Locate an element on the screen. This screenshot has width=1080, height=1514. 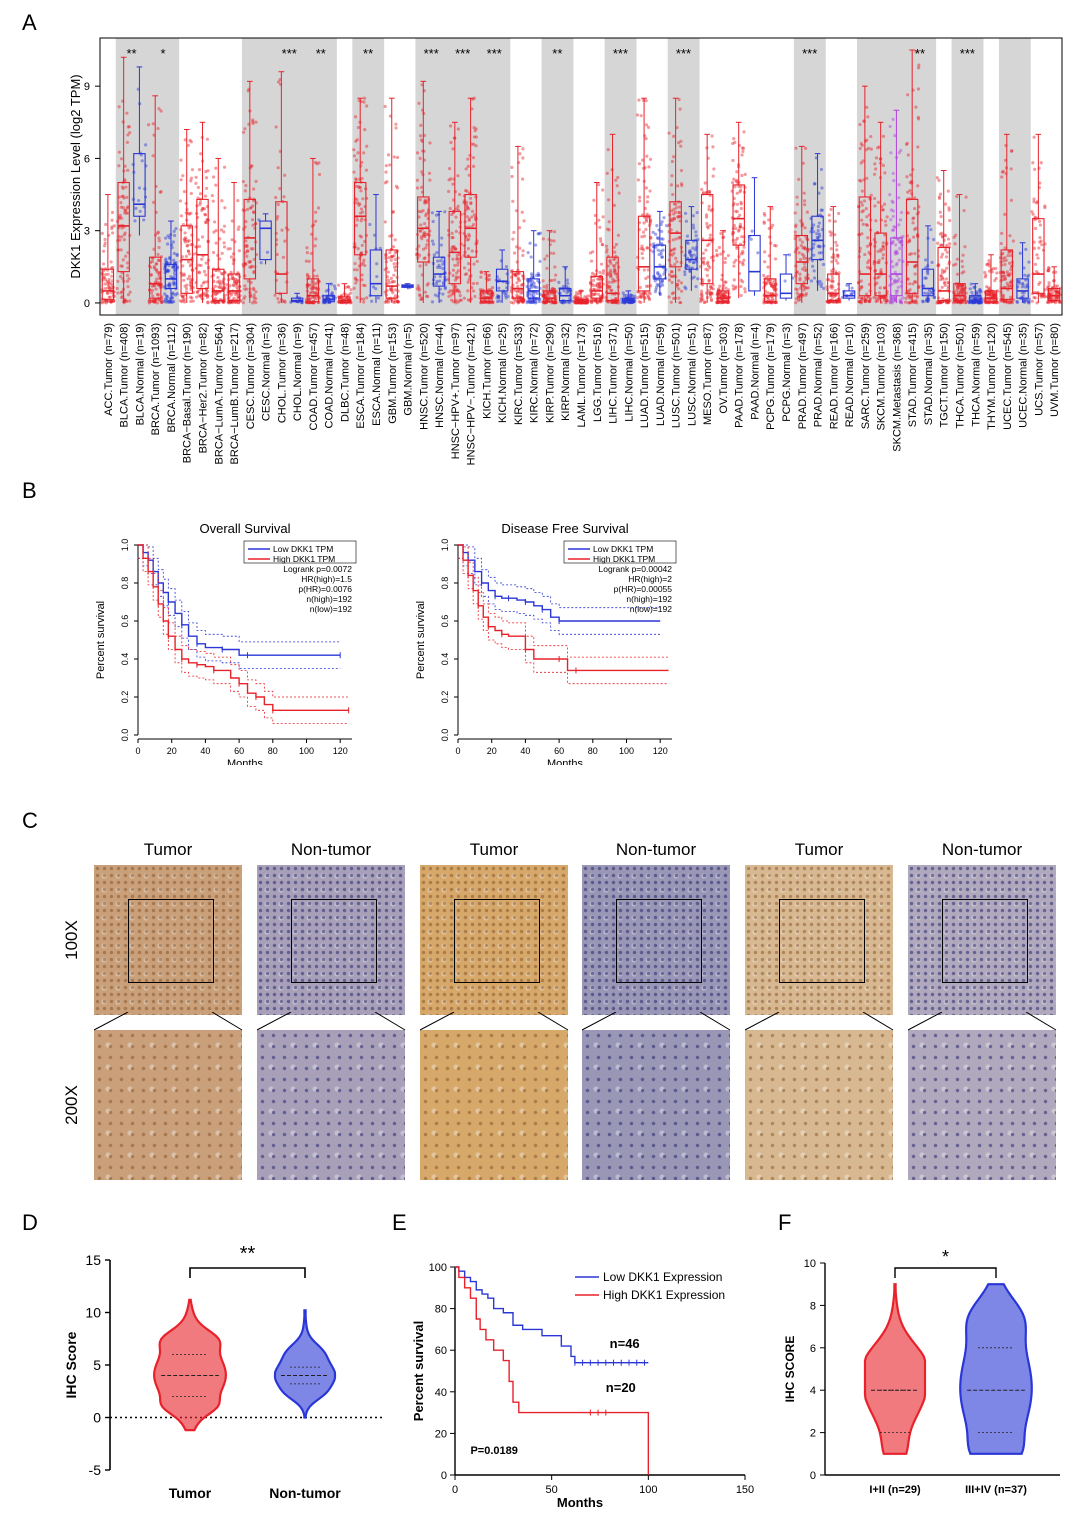
x-axis-label: Months is located at coordinates (245, 761).